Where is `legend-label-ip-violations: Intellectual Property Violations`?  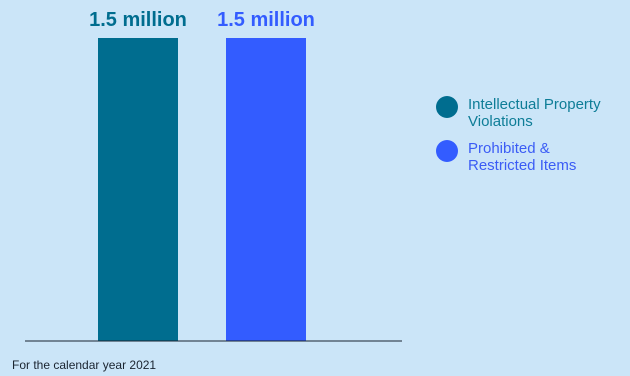
legend-label-ip-violations: Intellectual Property Violations is located at coordinates (534, 113).